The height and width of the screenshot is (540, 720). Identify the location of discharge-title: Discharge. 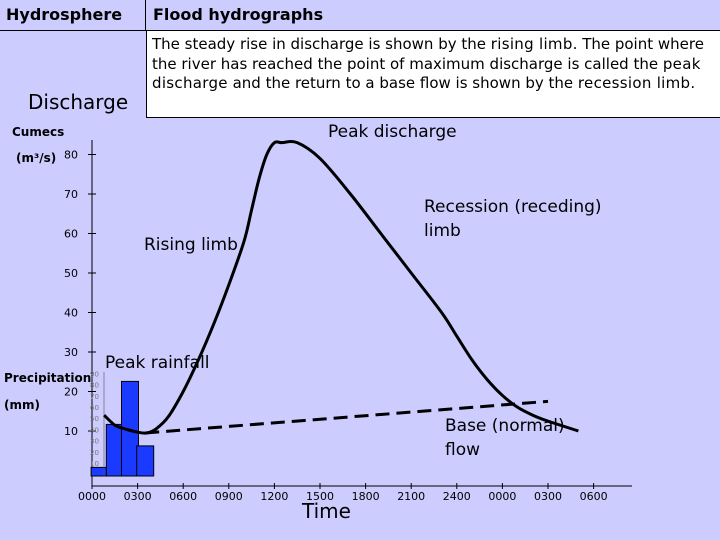
(78, 102).